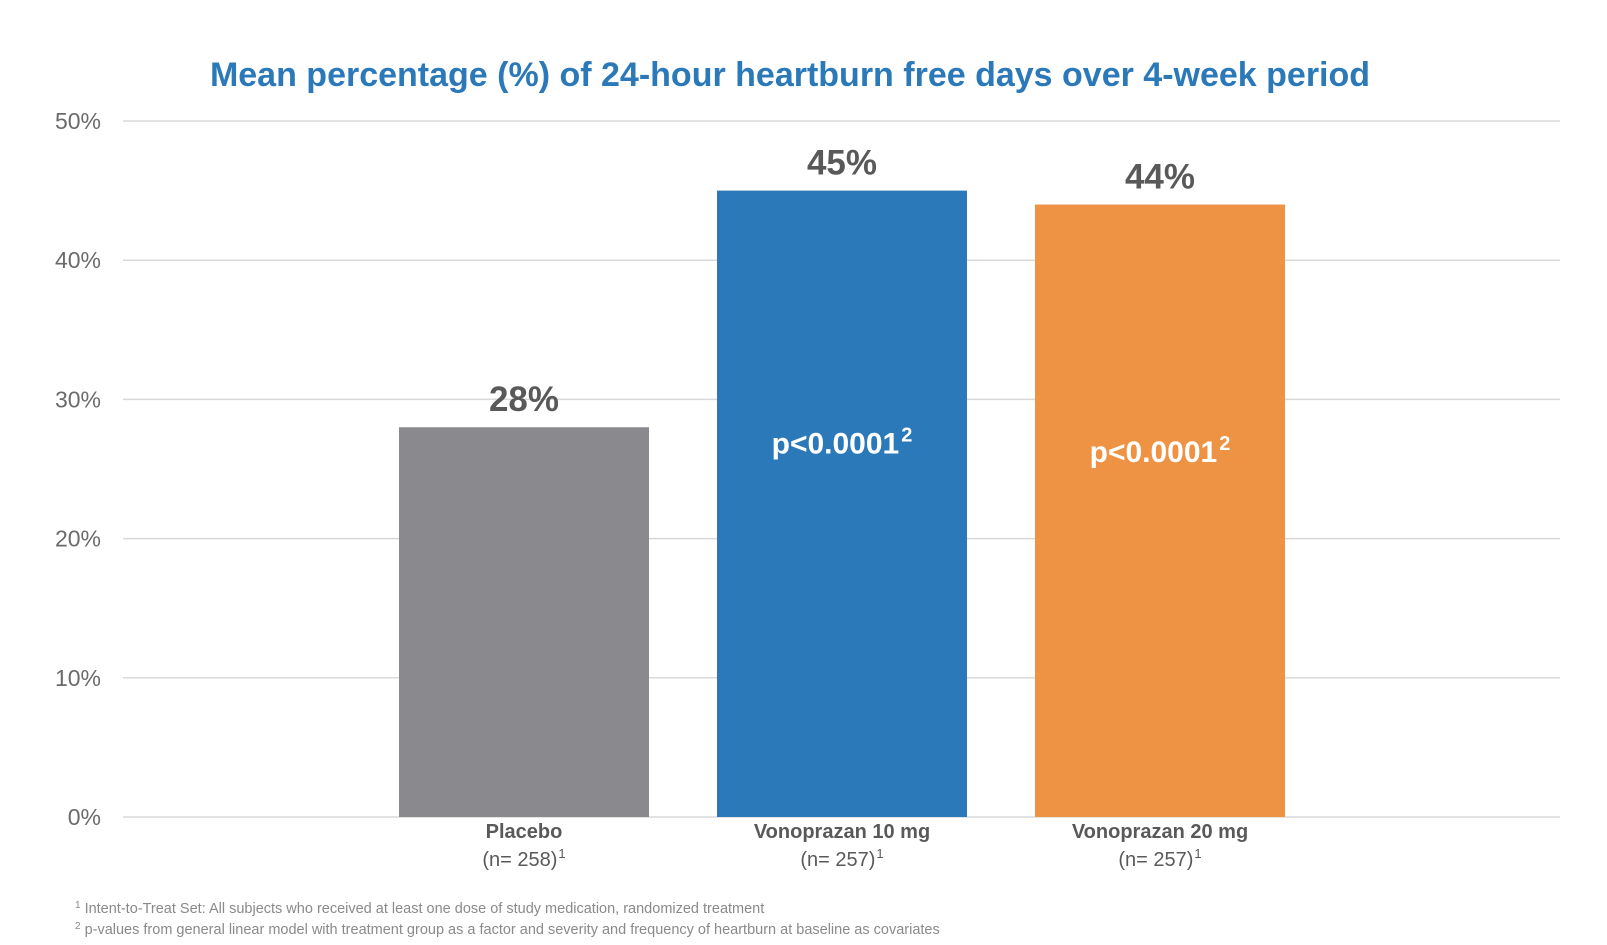 Image resolution: width=1607 pixels, height=945 pixels. I want to click on y-tick-label: 0%, so click(84, 817).